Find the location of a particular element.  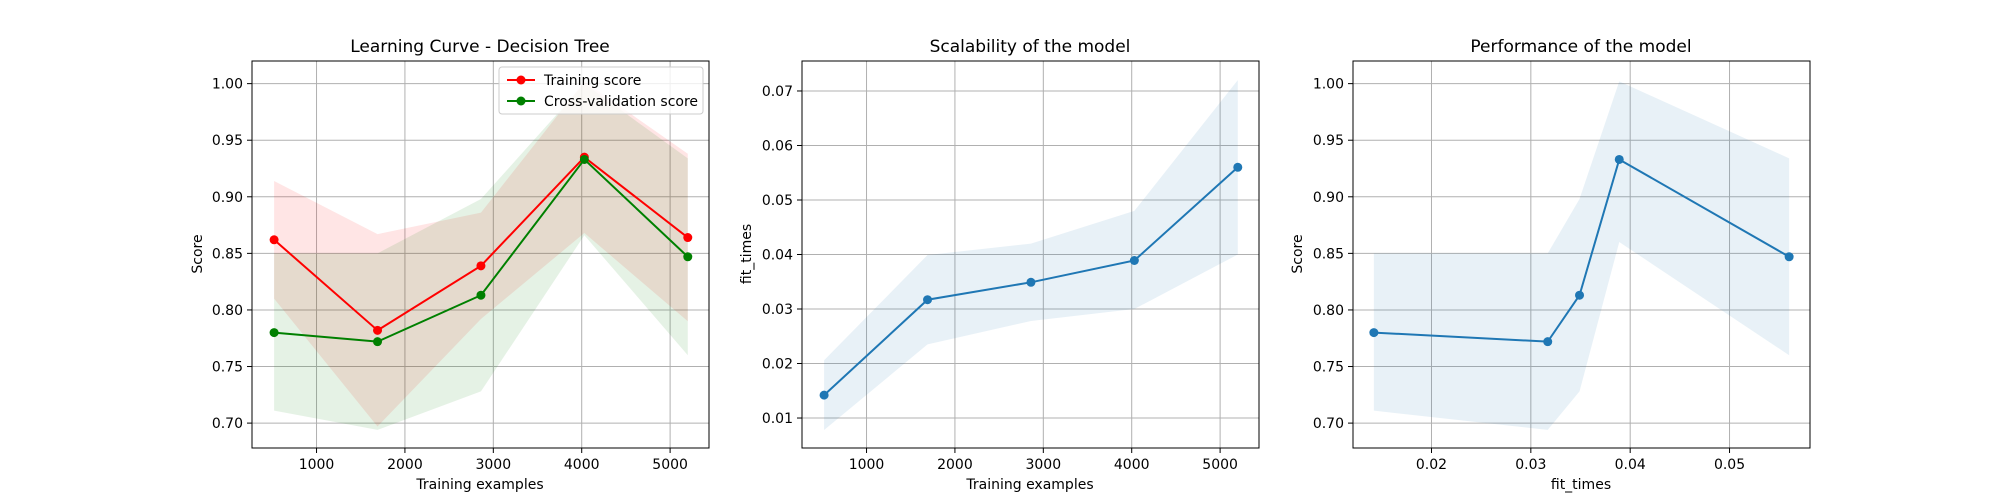

x-tick-label: 0.04 is located at coordinates (1630, 465).